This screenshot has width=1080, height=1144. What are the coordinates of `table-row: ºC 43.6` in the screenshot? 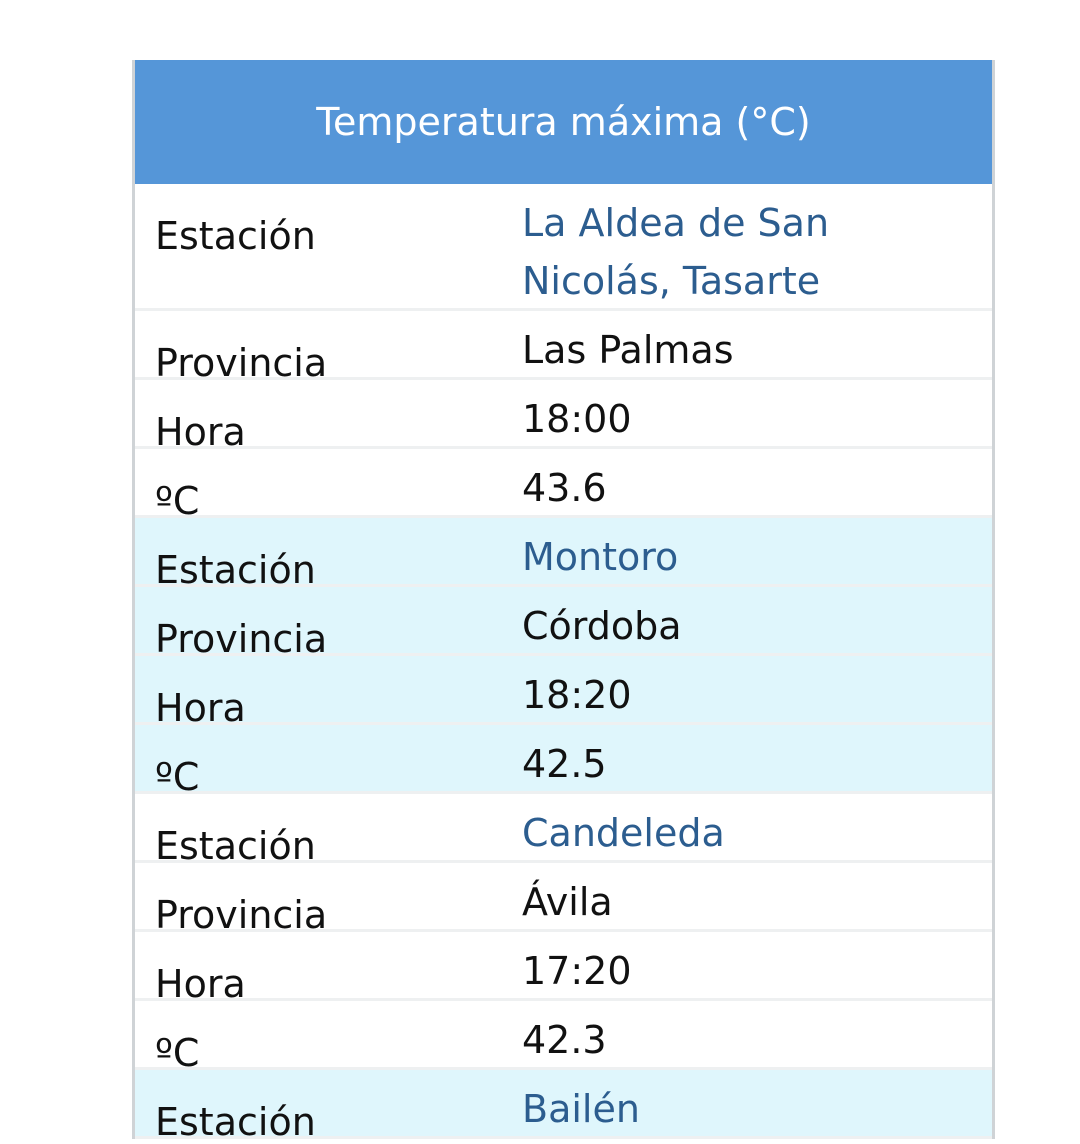 It's located at (563, 486).